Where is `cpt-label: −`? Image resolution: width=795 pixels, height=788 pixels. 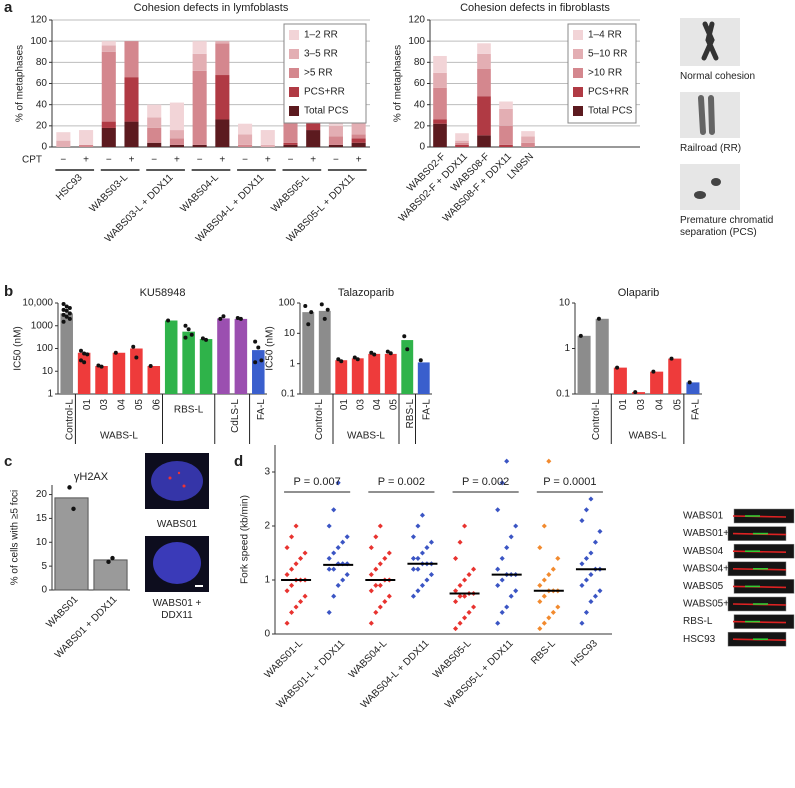
cpt-label: − is located at coordinates (109, 160).